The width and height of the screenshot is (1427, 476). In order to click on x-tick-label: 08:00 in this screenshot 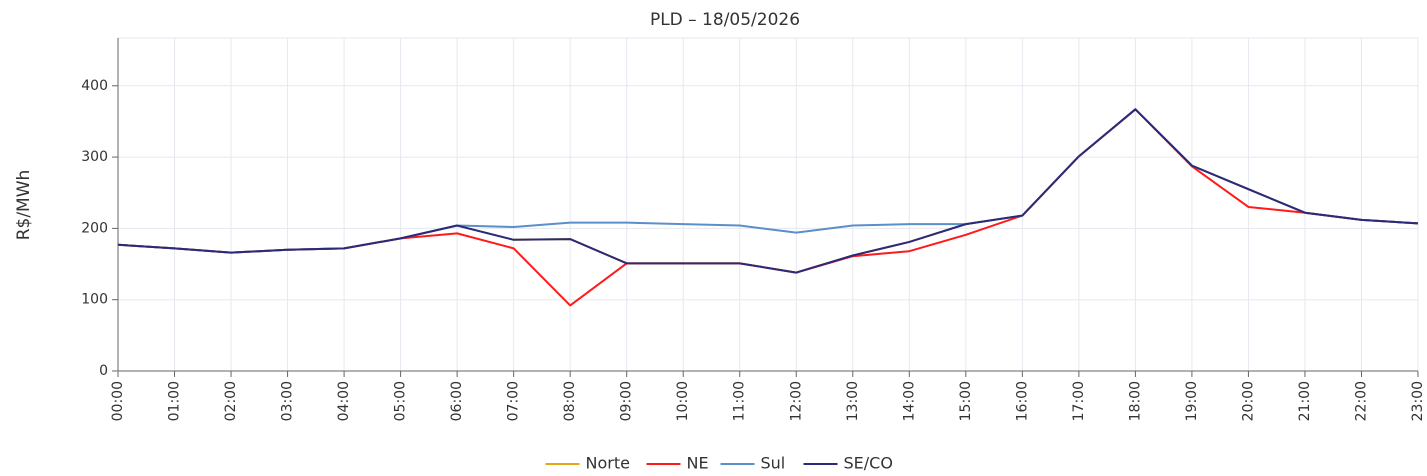, I will do `click(570, 401)`.